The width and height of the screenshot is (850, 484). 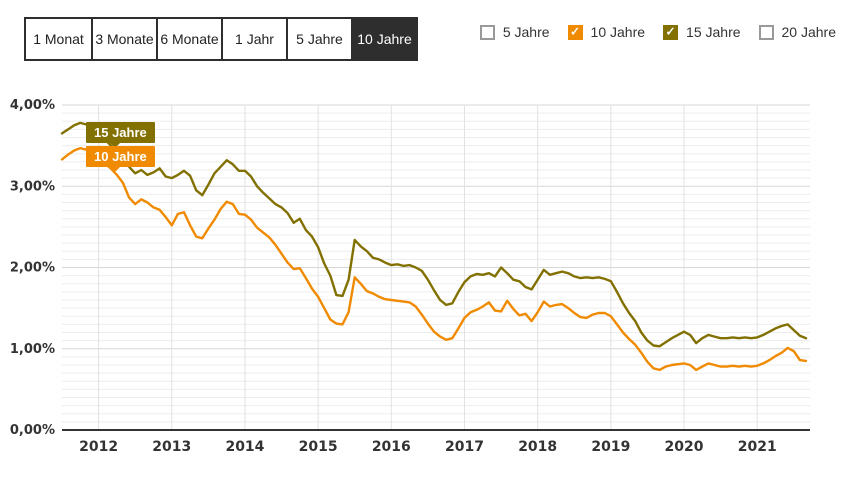 What do you see at coordinates (671, 32) in the screenshot?
I see `checkbox-15-jahre-icon` at bounding box center [671, 32].